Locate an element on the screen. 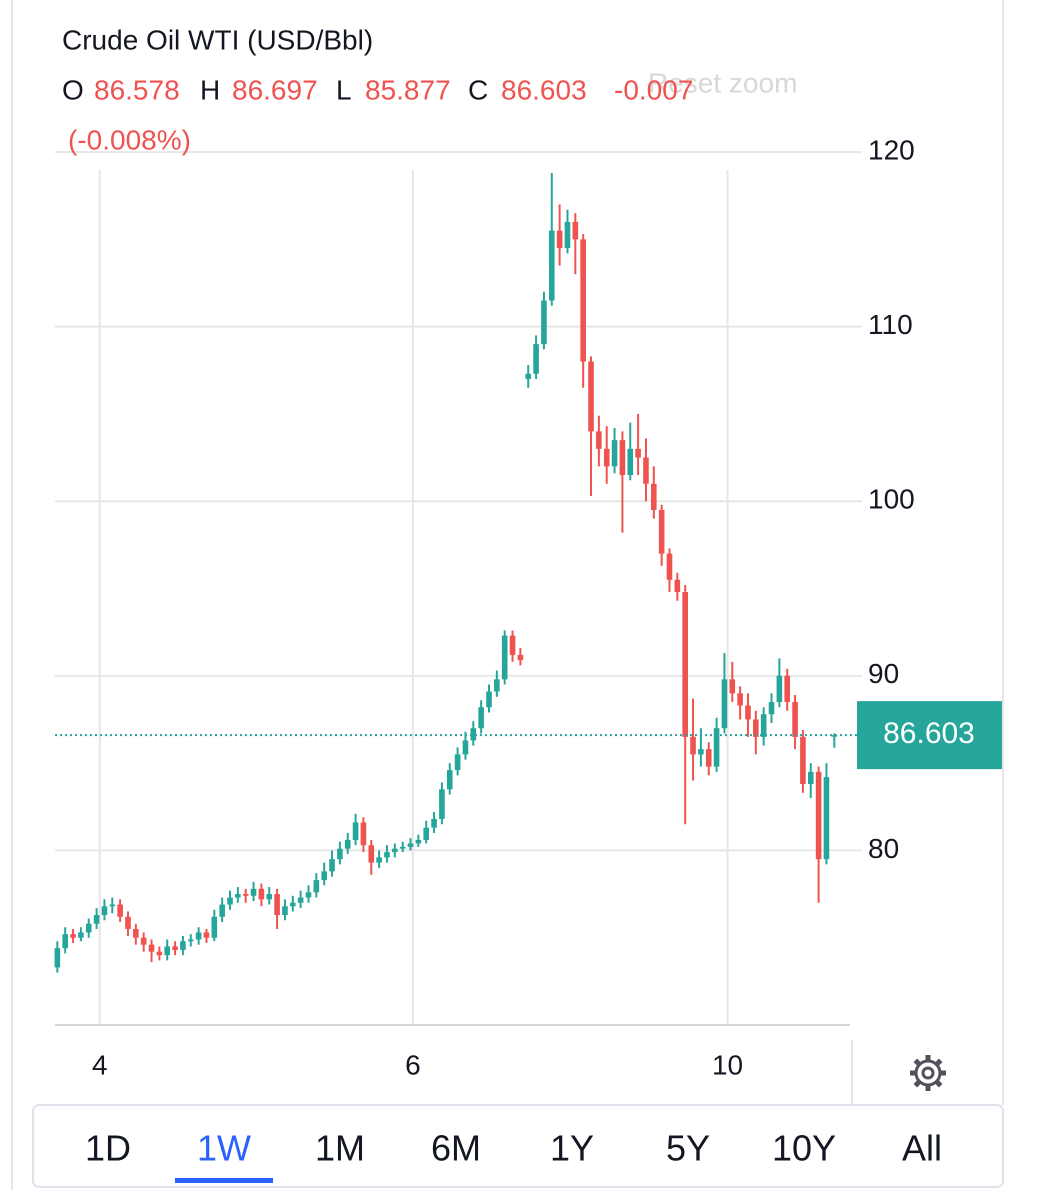  reset-zoom: Reset zoom is located at coordinates (722, 82).